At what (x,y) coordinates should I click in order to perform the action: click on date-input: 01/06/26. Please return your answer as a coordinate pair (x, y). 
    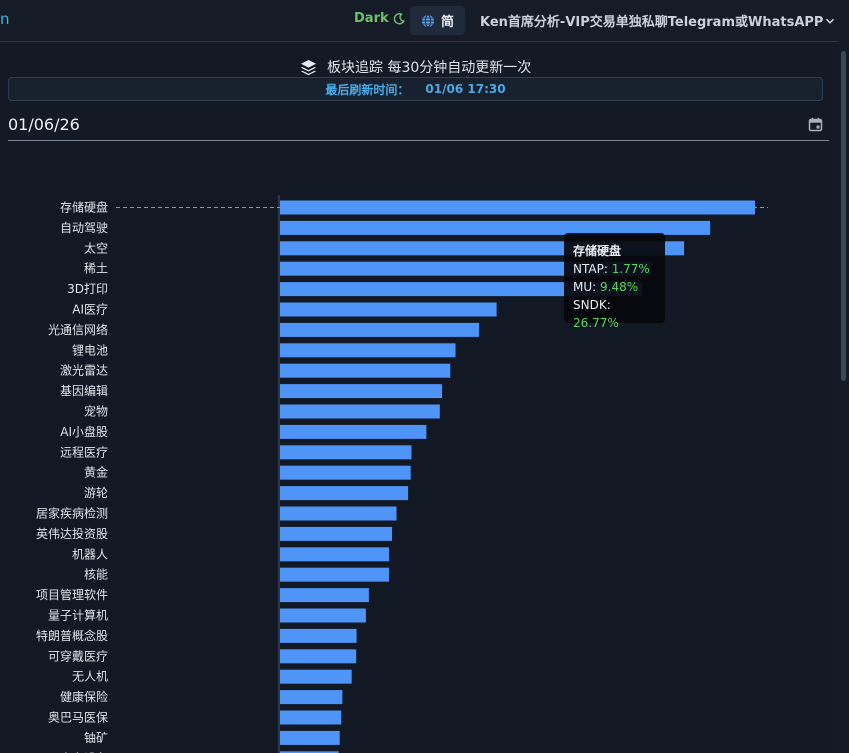
    Looking at the image, I should click on (418, 125).